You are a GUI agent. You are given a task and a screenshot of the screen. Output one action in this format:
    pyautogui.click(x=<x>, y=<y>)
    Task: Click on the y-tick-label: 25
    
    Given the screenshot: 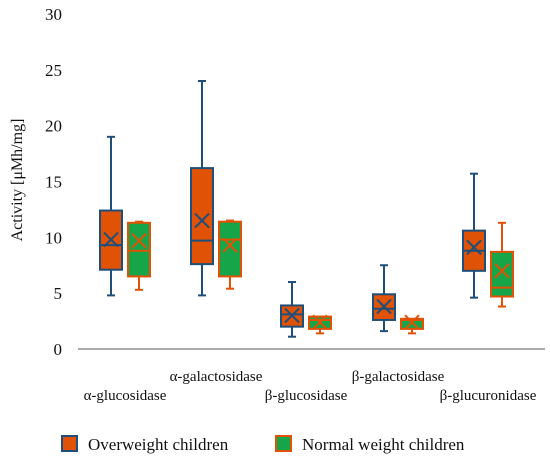 What is the action you would take?
    pyautogui.click(x=53, y=70)
    